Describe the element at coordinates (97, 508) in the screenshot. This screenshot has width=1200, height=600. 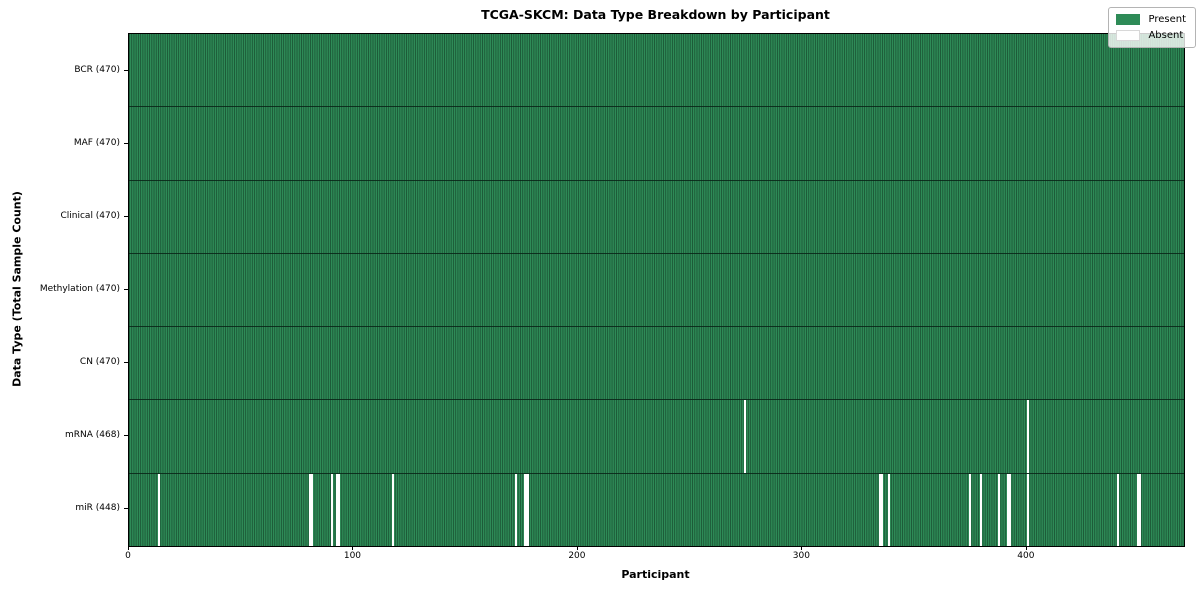
I see `y-tick-label-miR: miR (448)` at that location.